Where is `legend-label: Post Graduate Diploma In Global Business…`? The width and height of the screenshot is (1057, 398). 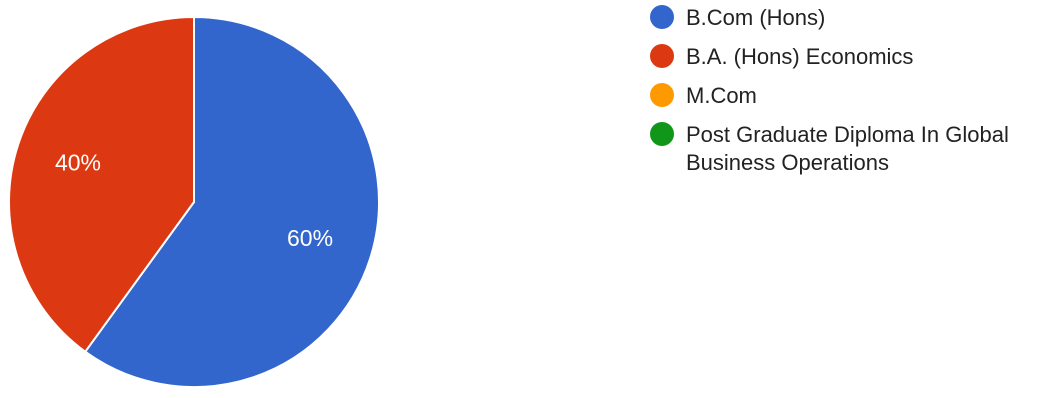
legend-label: Post Graduate Diploma In Global Business… is located at coordinates (847, 148).